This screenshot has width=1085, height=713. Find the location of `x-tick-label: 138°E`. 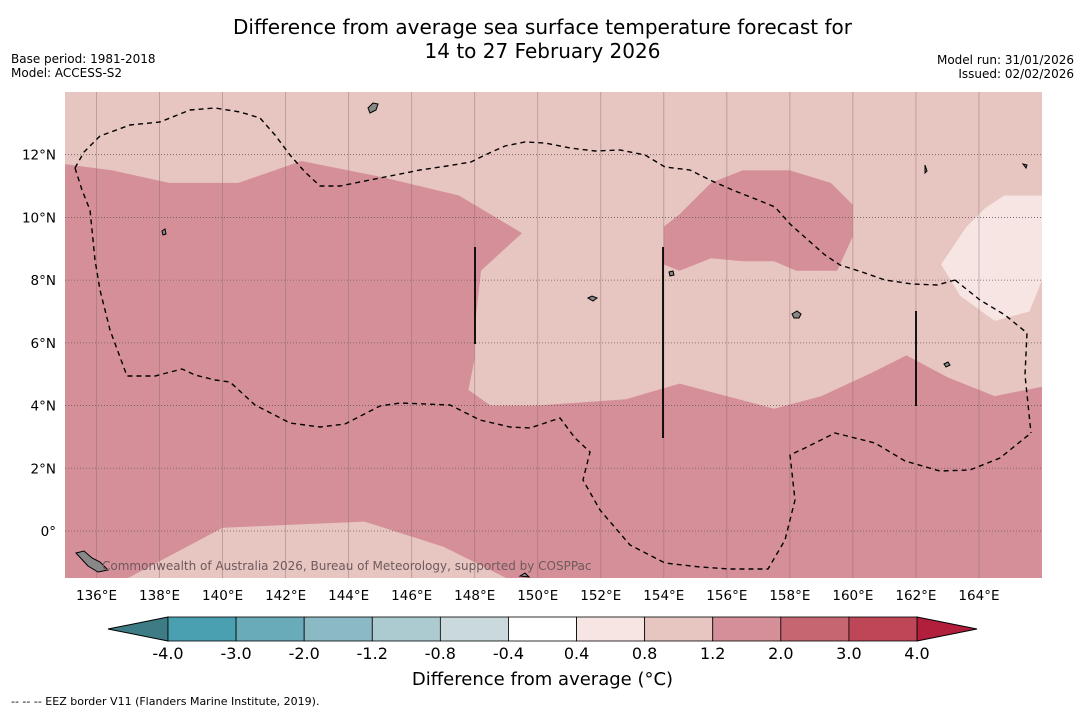

x-tick-label: 138°E is located at coordinates (159, 596).